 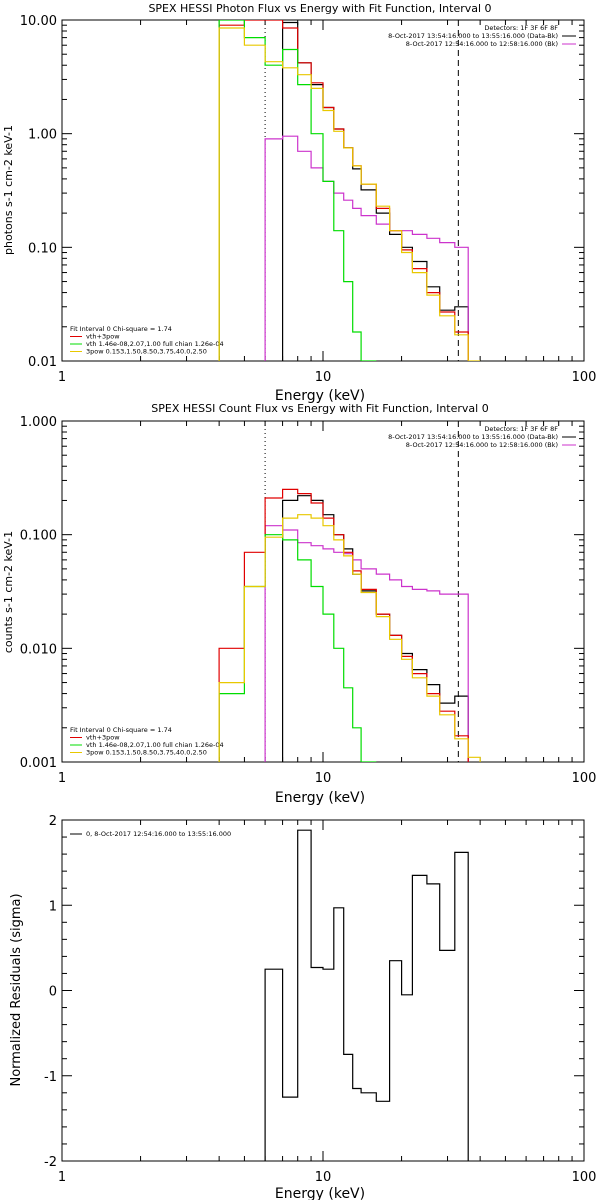 I want to click on y-tick-label: 1, so click(x=53, y=906).